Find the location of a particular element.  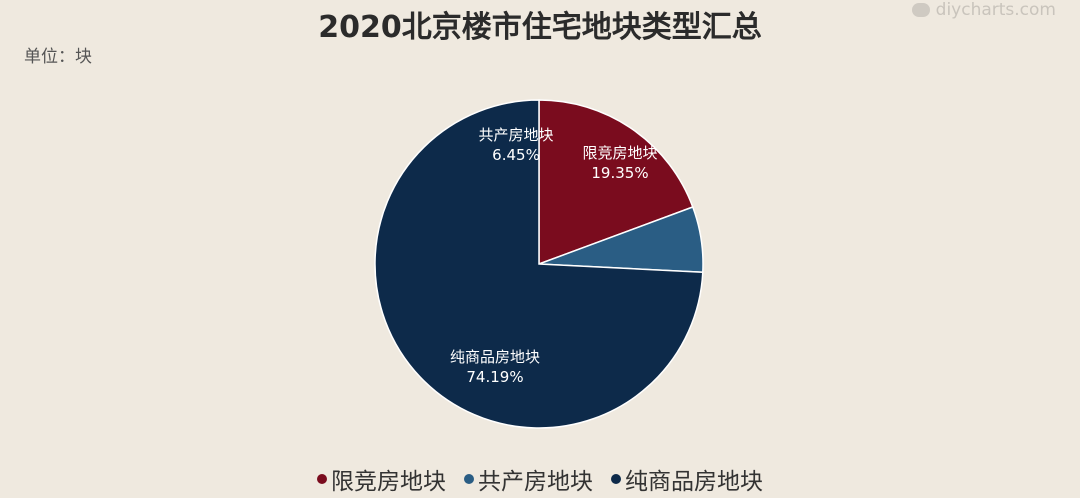

legend-item: 纯商品房地块 is located at coordinates (687, 479).